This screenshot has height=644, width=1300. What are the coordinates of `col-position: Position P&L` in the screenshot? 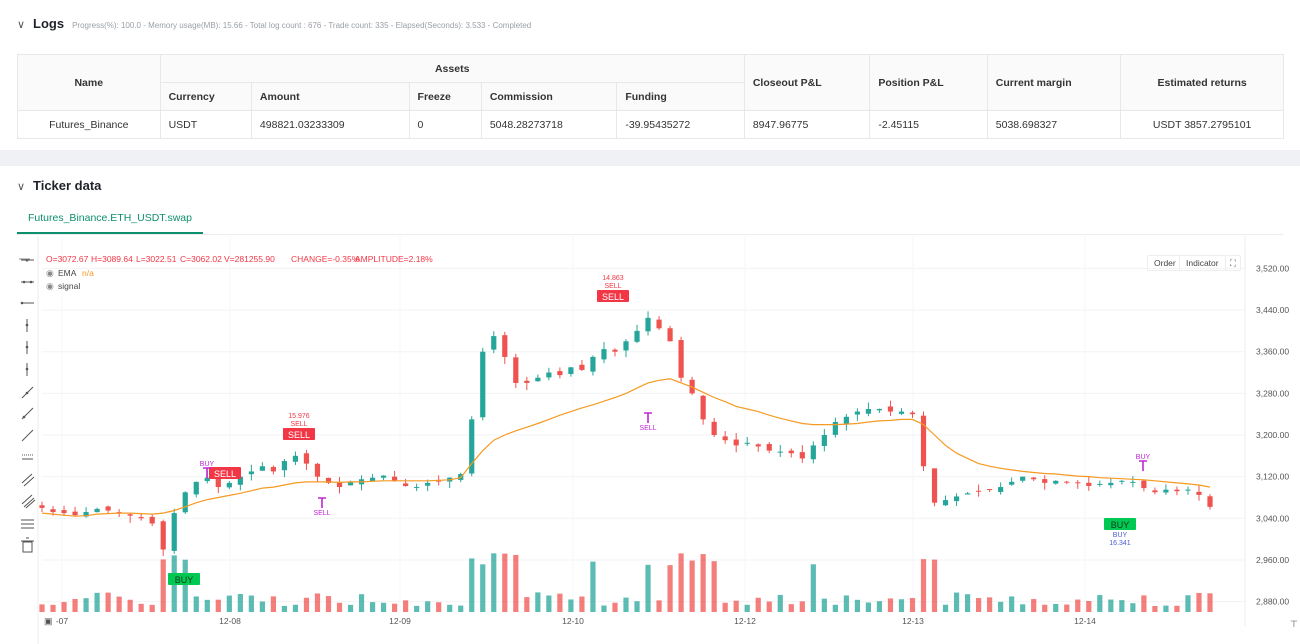 It's located at (928, 82).